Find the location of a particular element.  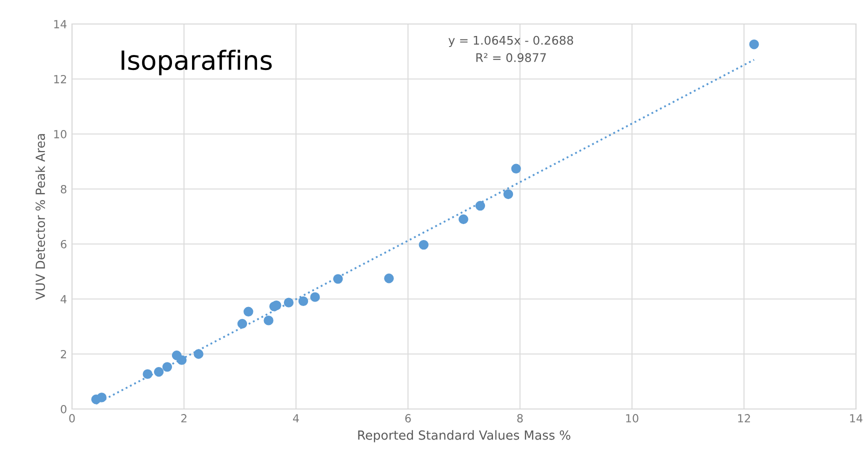

annotation: R² = 0.9877 is located at coordinates (511, 57).